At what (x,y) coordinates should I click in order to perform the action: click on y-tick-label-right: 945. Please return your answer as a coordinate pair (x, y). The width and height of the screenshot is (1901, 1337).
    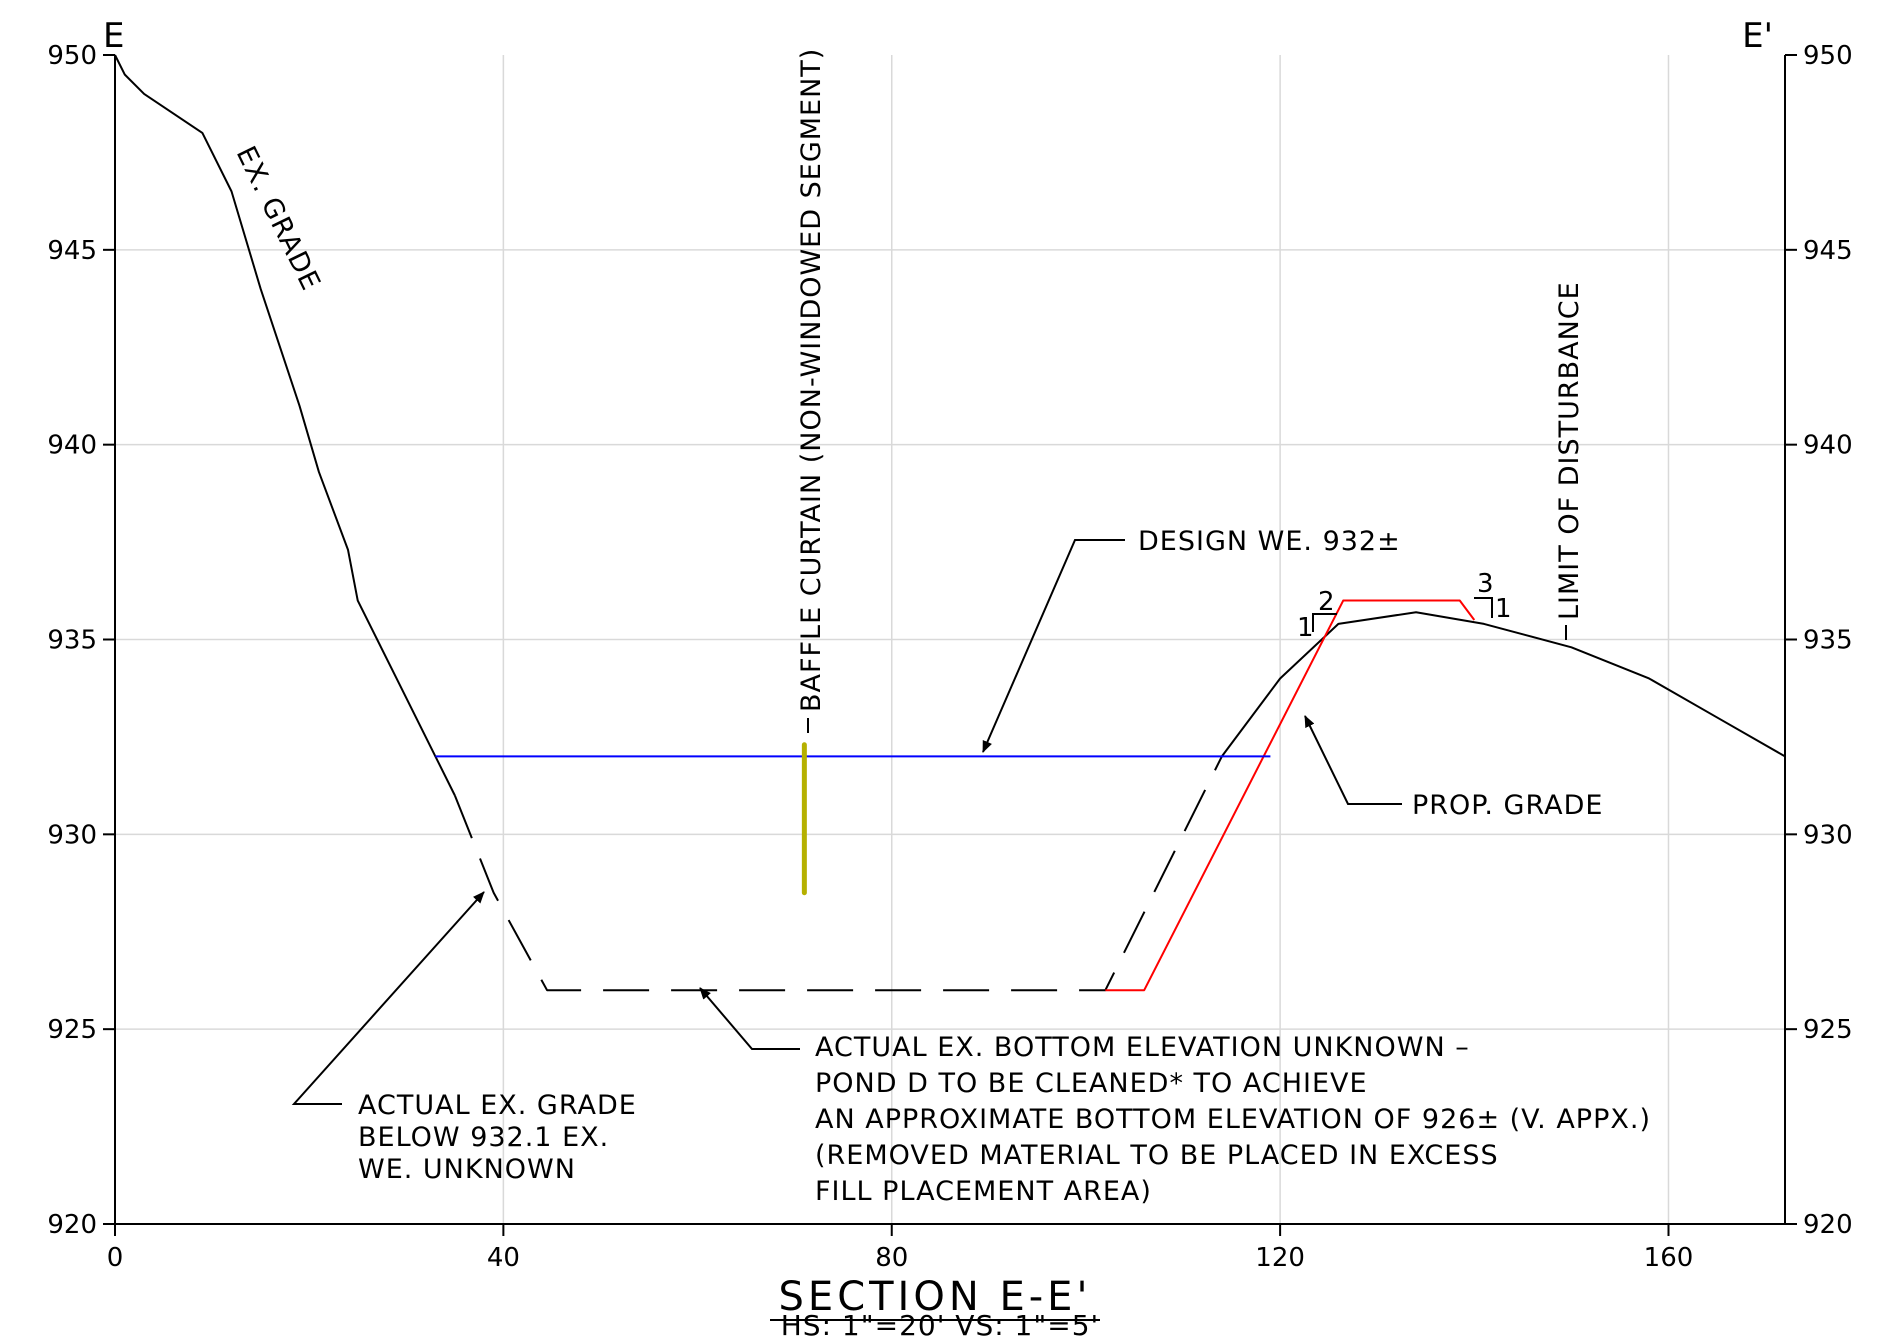
    Looking at the image, I should click on (1828, 251).